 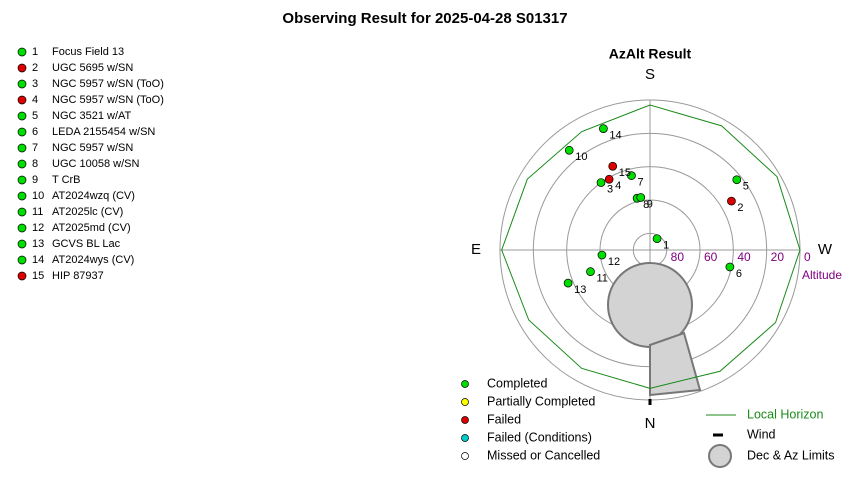 I want to click on list-name: NGC 3521 w/AT, so click(x=92, y=116).